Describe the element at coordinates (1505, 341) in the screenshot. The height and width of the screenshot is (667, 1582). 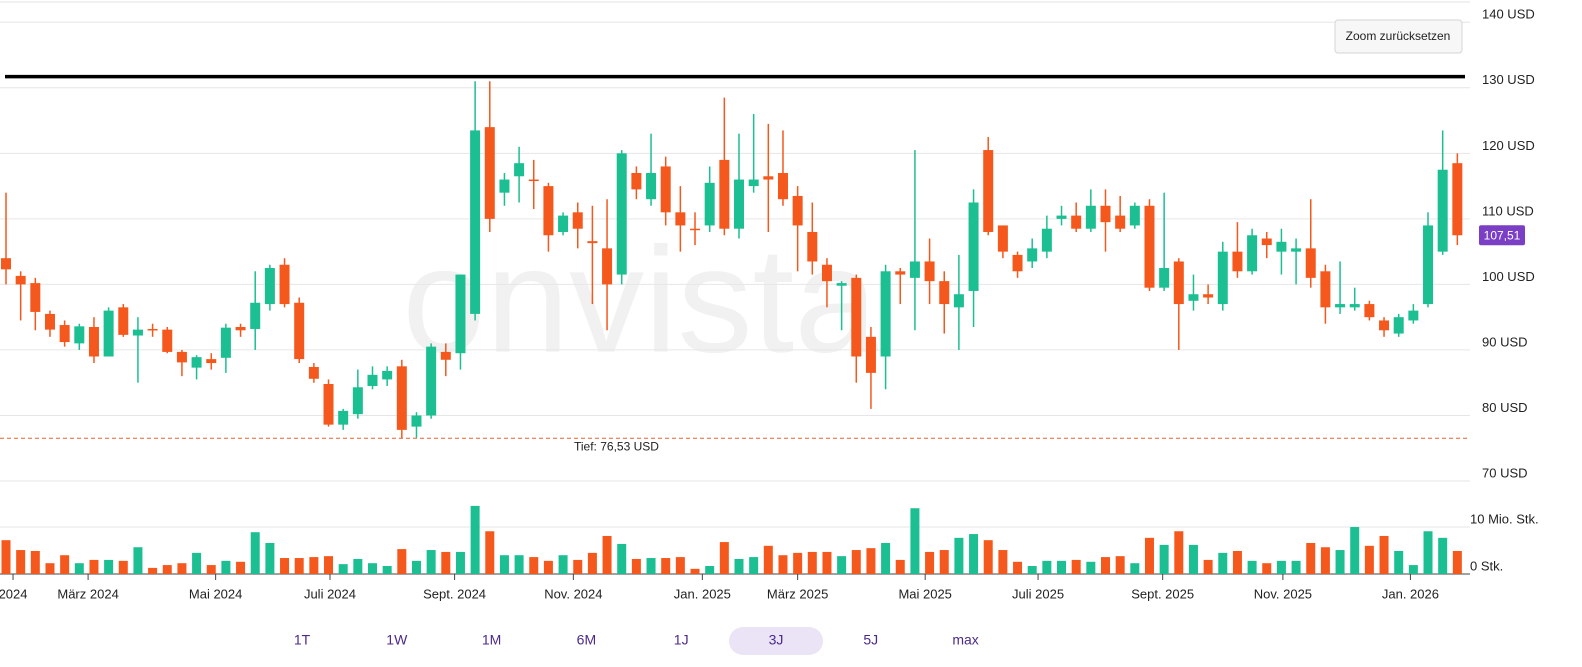
I see `y-tick-label: 90 USD` at that location.